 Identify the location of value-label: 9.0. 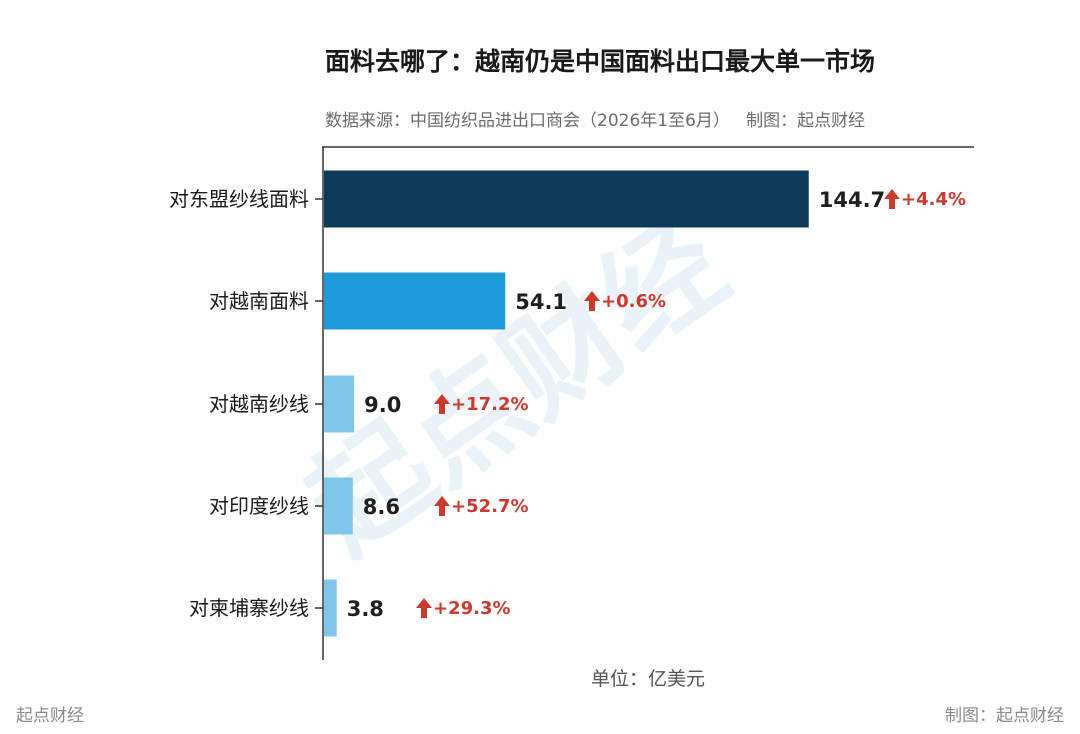
(382, 405).